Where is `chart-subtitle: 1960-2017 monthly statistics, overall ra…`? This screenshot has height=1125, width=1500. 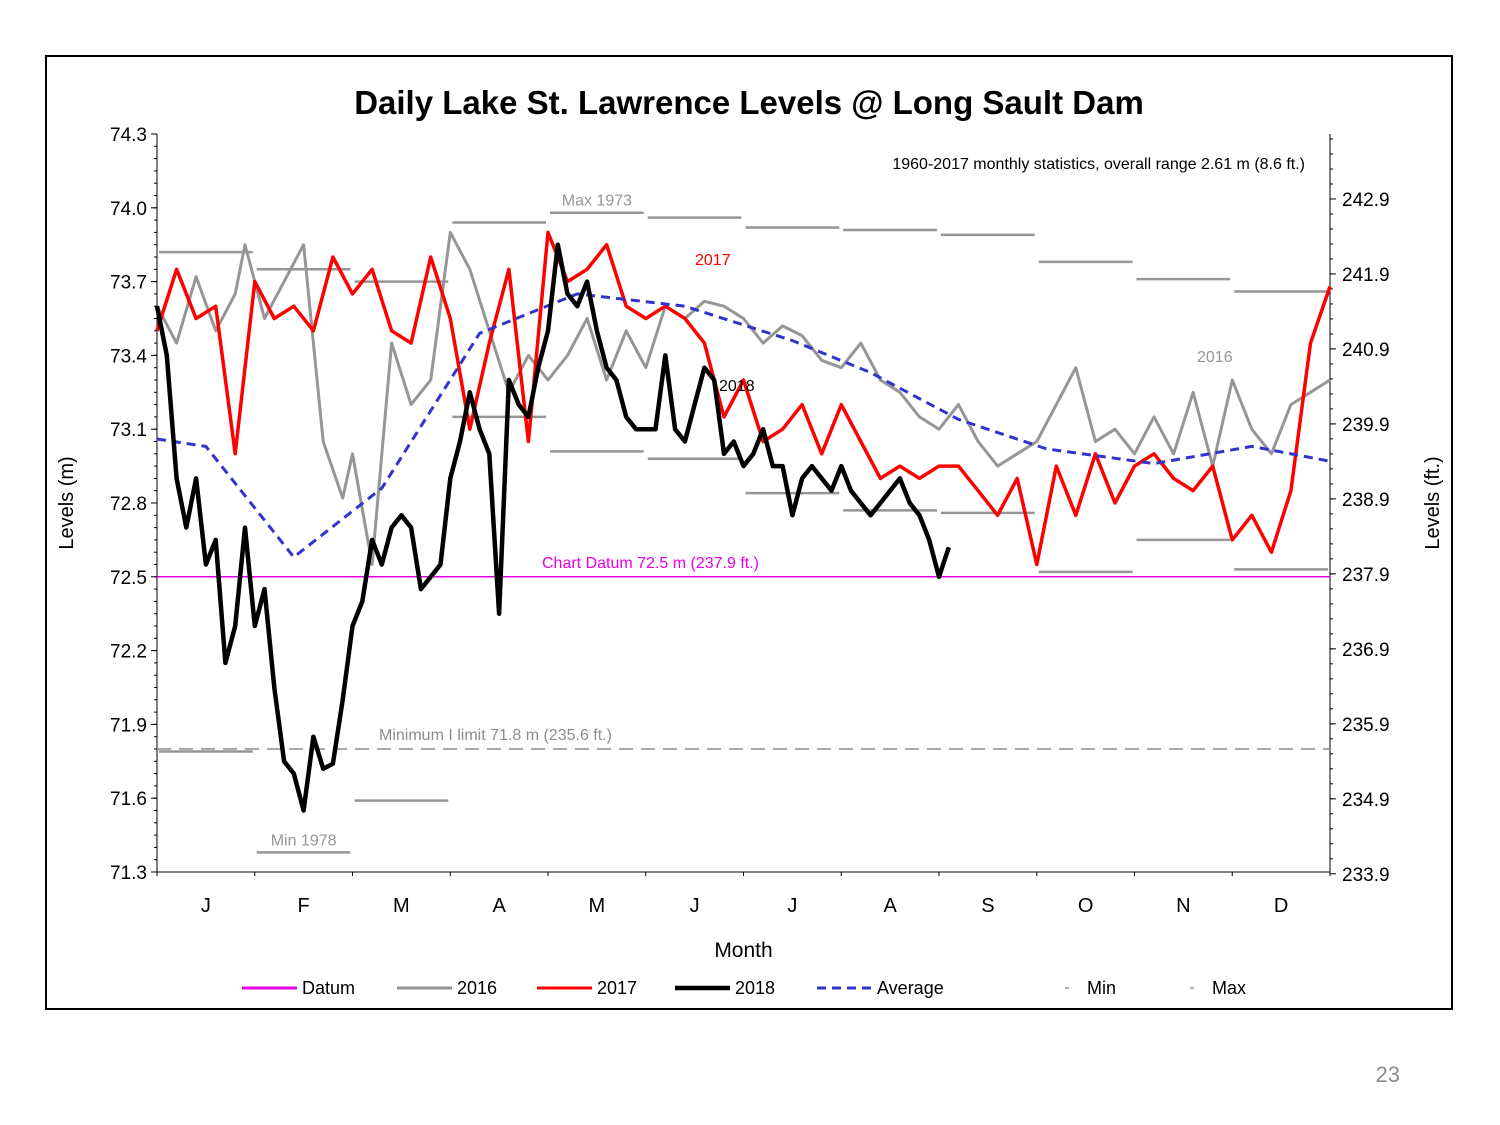 chart-subtitle: 1960-2017 monthly statistics, overall ra… is located at coordinates (1098, 164).